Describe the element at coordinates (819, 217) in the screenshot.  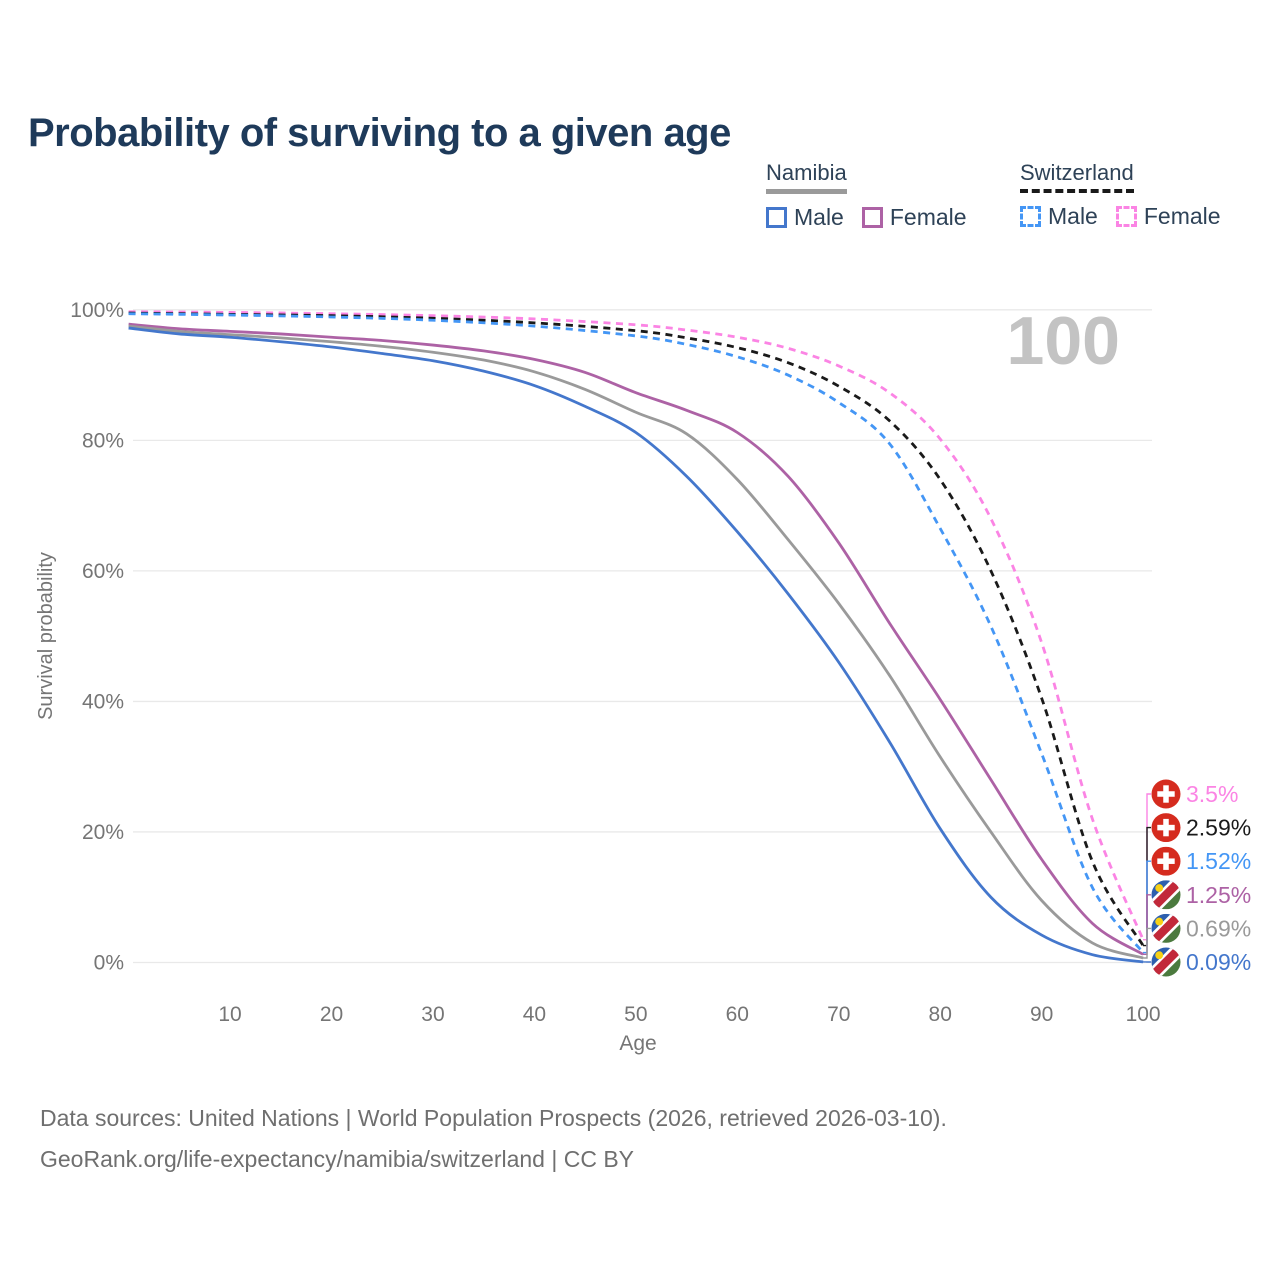
I see `legend-label-namibia-male: Male` at that location.